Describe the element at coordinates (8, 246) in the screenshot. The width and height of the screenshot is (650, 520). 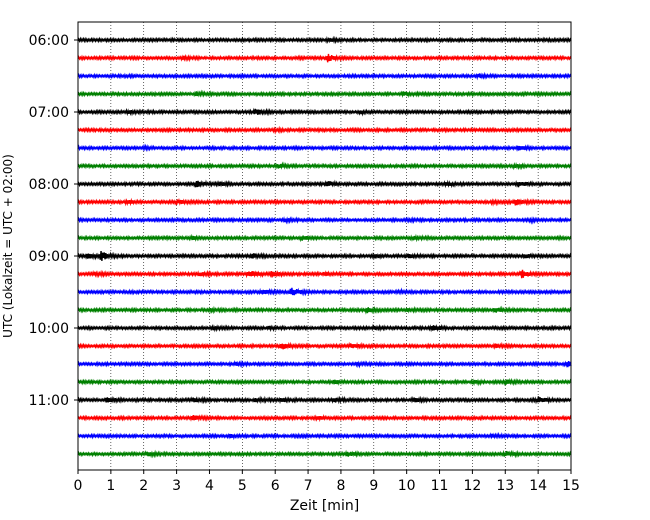
I see `y-axis-label: UTC (Lokalzeit = UTC + 02:00)` at that location.